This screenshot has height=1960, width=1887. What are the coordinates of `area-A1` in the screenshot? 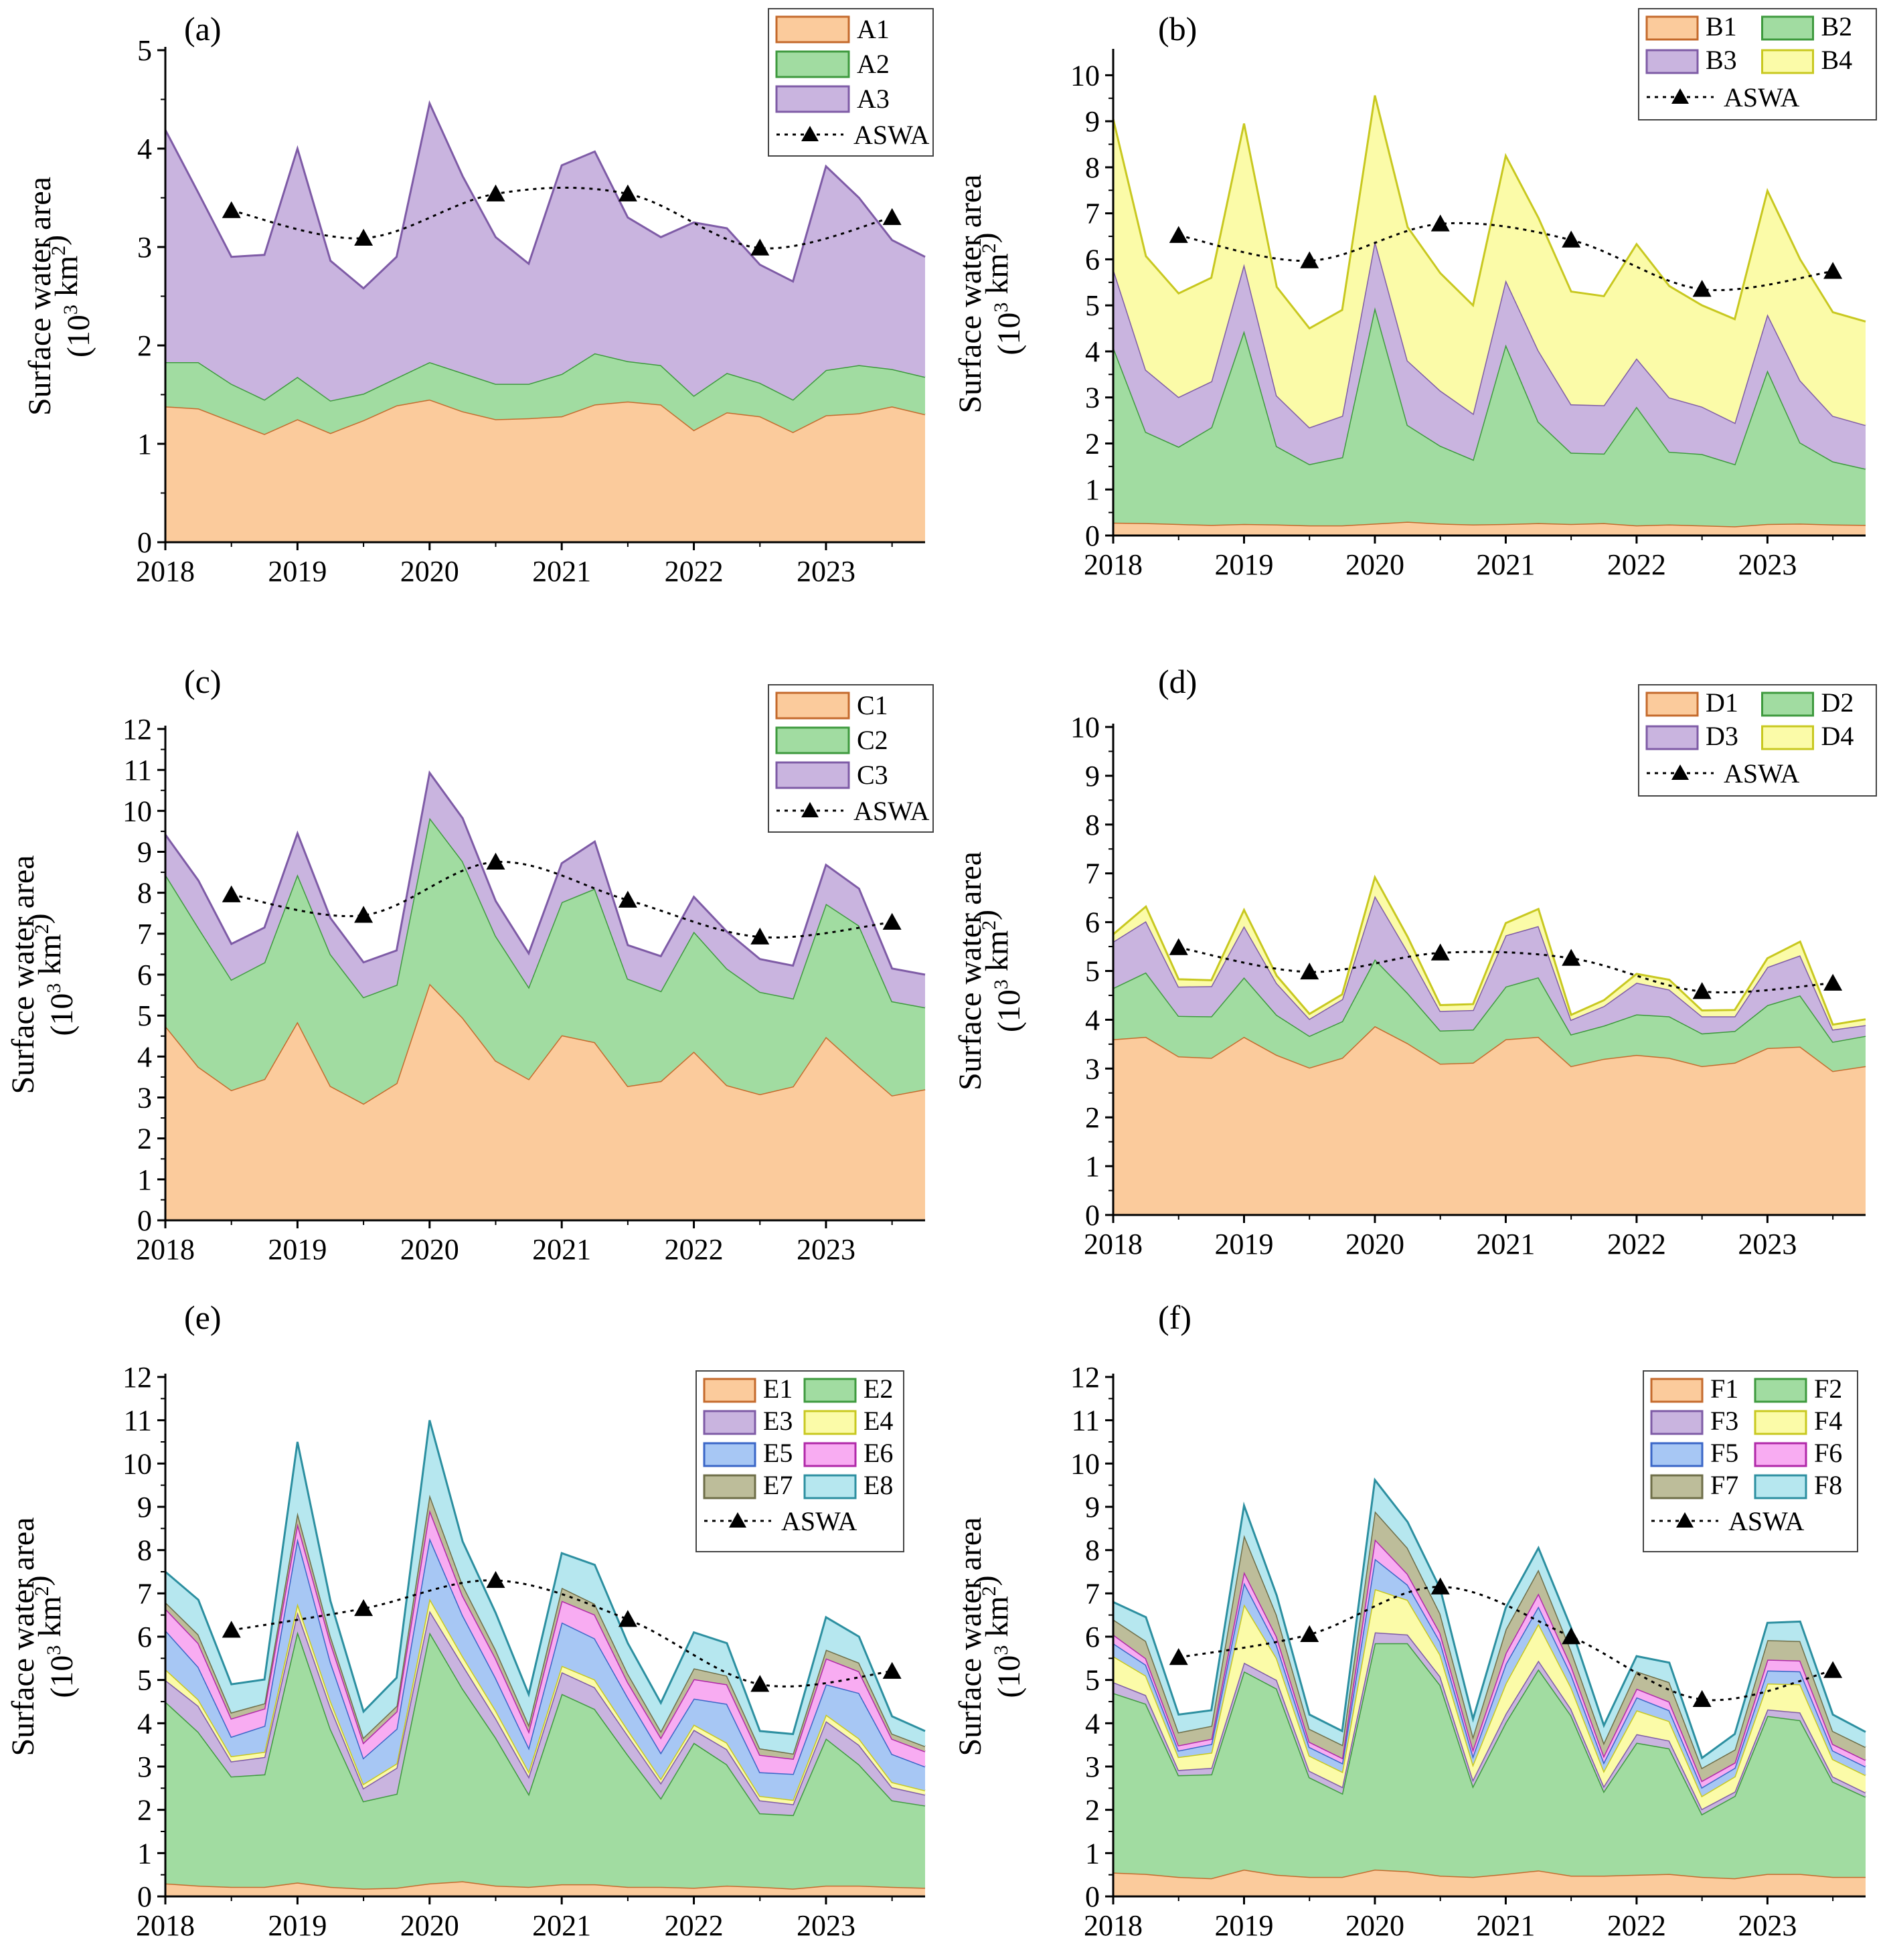 It's located at (545, 470).